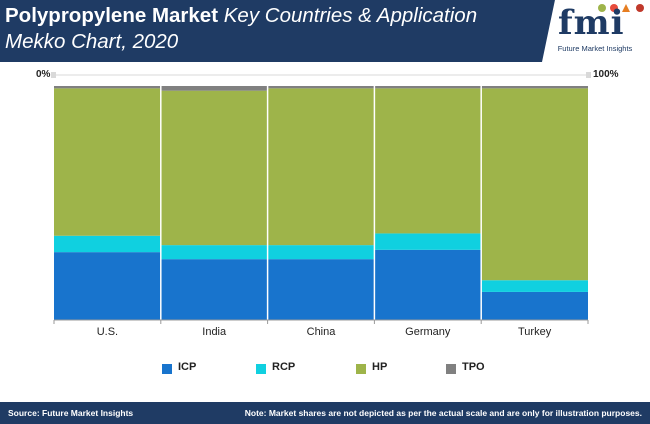 Image resolution: width=650 pixels, height=424 pixels. Describe the element at coordinates (321, 167) in the screenshot. I see `bar-segment-hp-china` at that location.